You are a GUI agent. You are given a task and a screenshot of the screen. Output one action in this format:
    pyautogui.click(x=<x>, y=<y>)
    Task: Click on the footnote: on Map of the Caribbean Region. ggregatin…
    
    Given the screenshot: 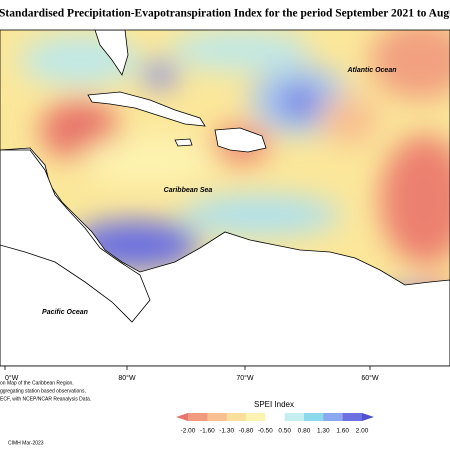 What is the action you would take?
    pyautogui.click(x=45, y=391)
    